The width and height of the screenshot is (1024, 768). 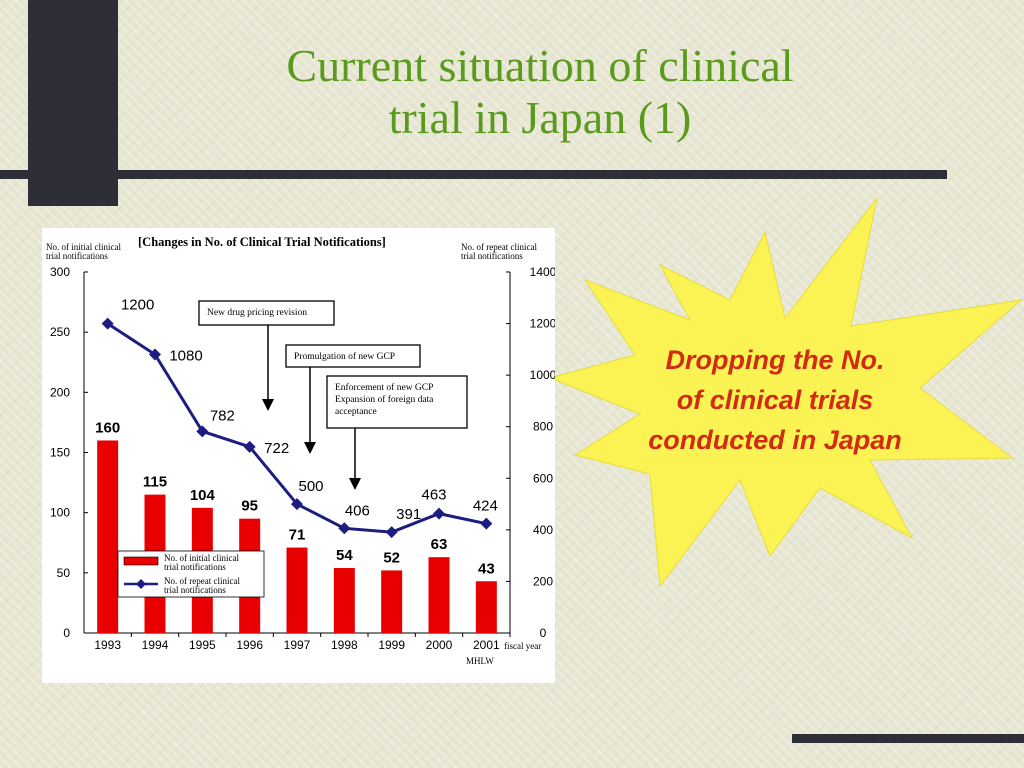 What do you see at coordinates (201, 558) in the screenshot?
I see `legend-label: No. of initial clinical` at bounding box center [201, 558].